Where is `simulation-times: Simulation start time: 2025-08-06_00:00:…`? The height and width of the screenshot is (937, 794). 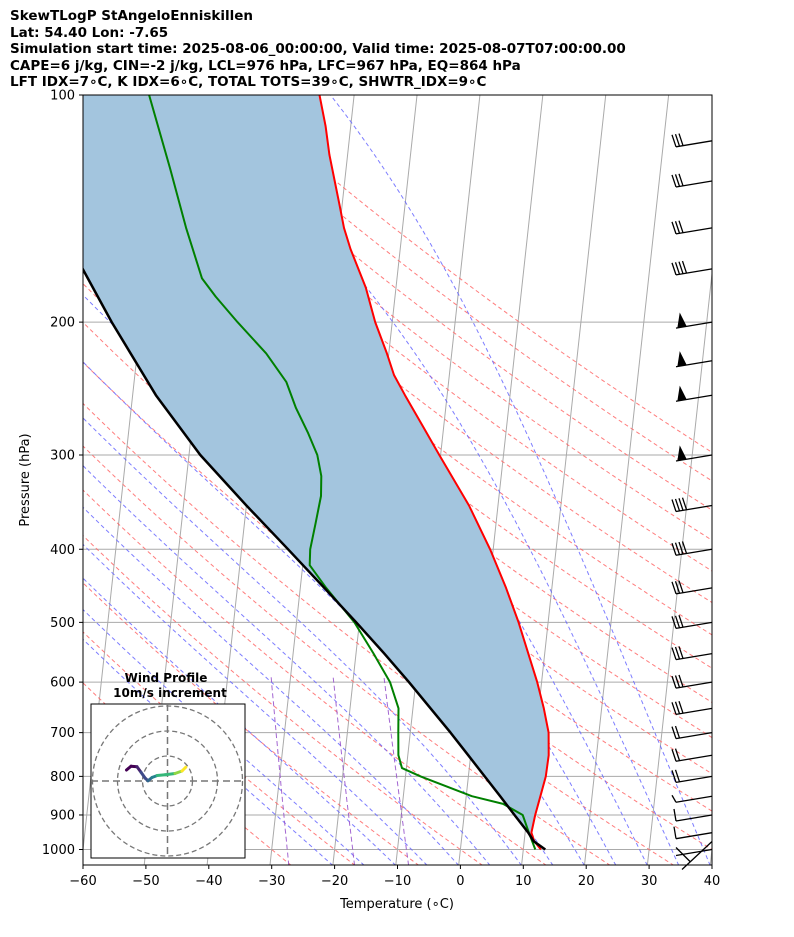 simulation-times: Simulation start time: 2025-08-06_00:00:… is located at coordinates (318, 49).